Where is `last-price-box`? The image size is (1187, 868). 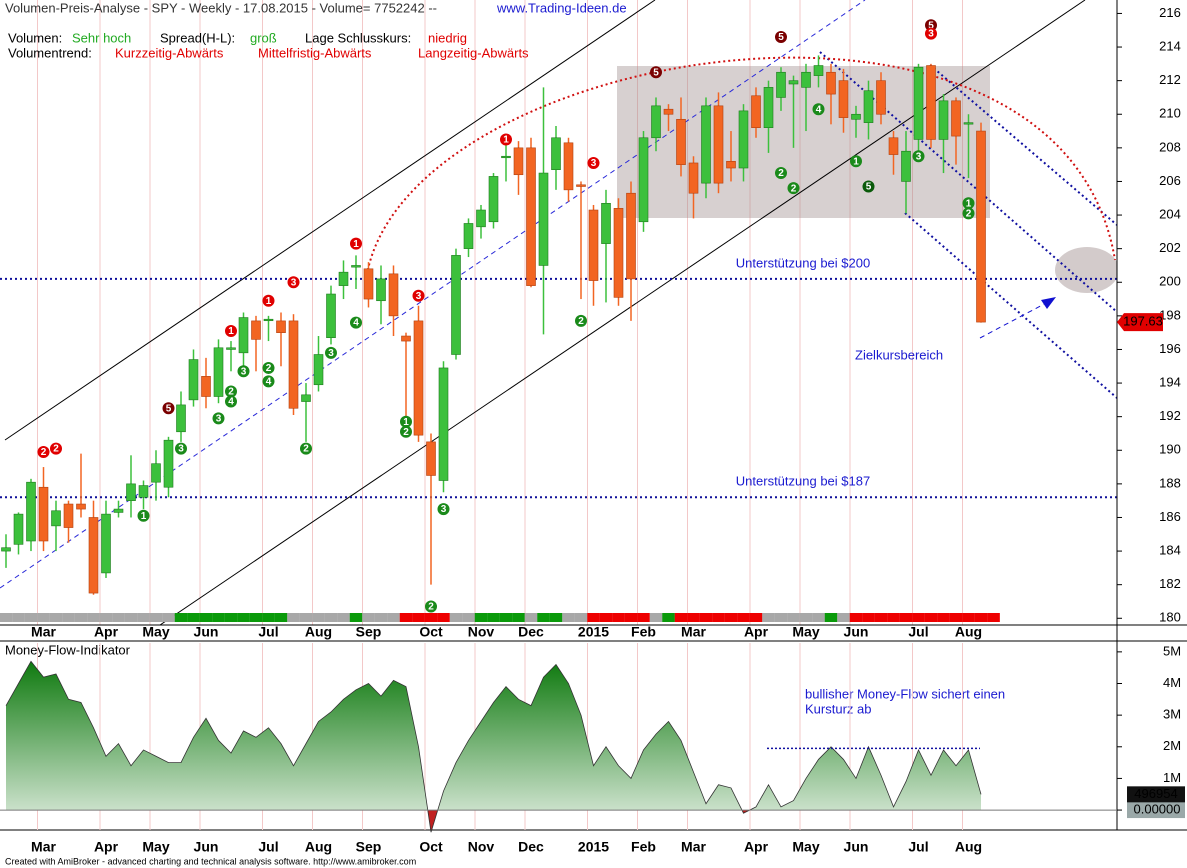 last-price-box is located at coordinates (1140, 322).